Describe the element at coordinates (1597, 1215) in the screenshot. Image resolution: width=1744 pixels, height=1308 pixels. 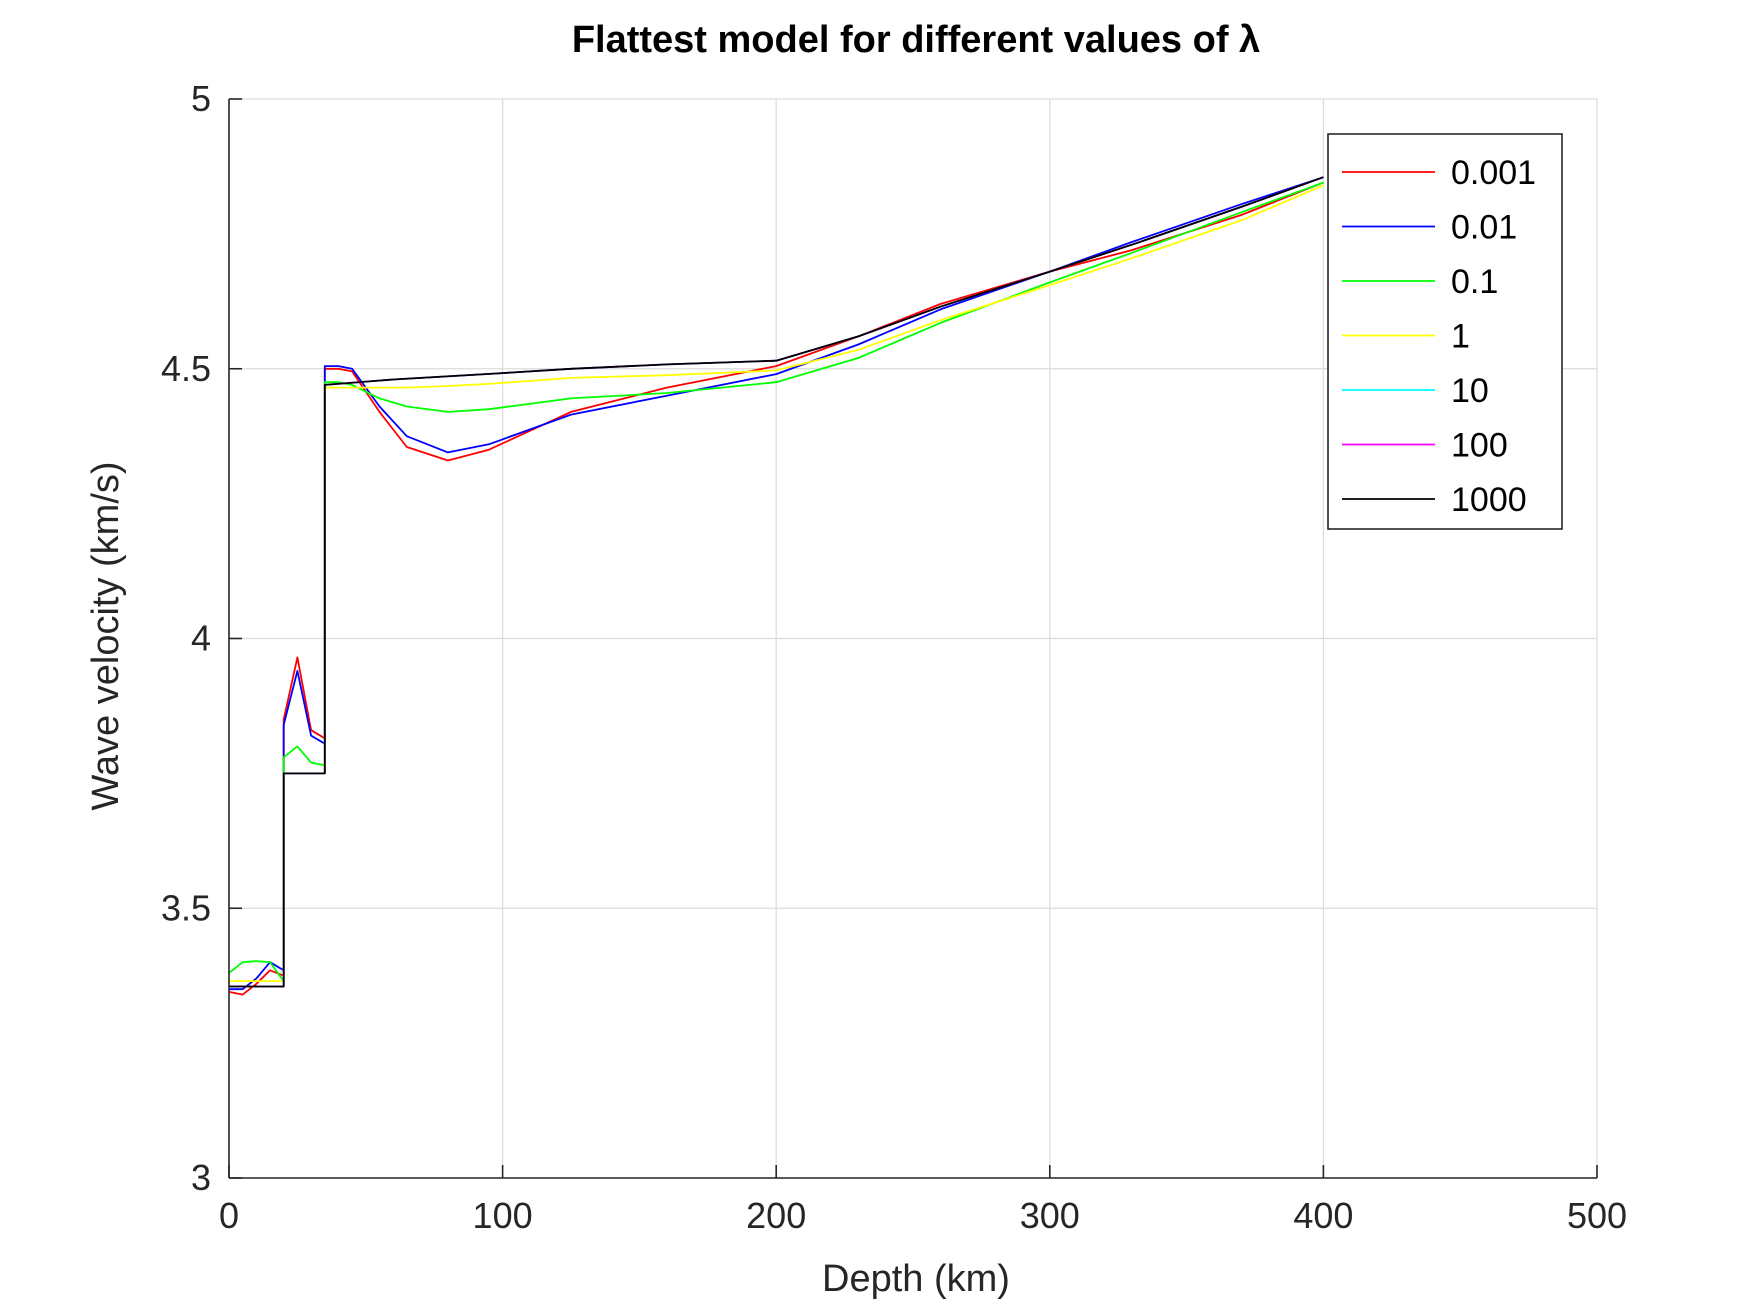
I see `x-tick-label: 500` at that location.